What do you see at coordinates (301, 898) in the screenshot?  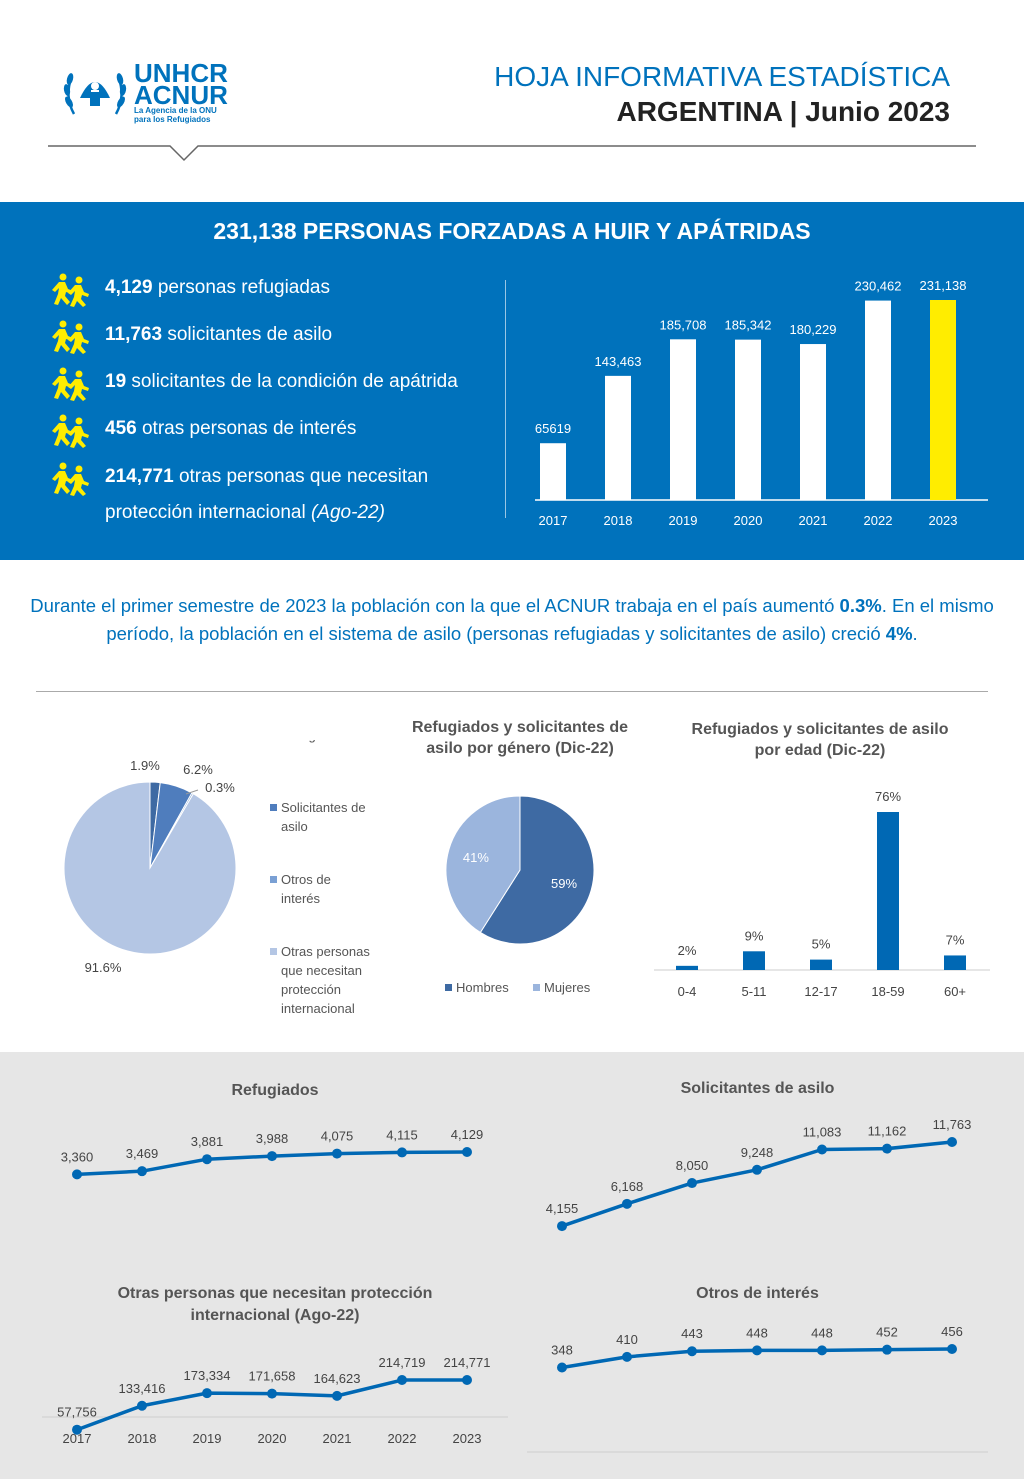 I see `legend-label-2: interés` at bounding box center [301, 898].